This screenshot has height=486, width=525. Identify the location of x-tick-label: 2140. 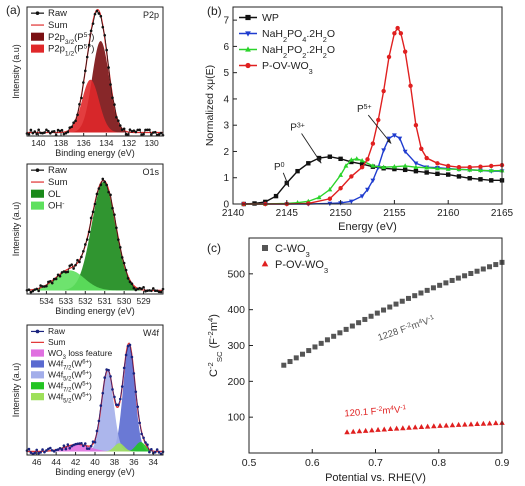
(233, 213).